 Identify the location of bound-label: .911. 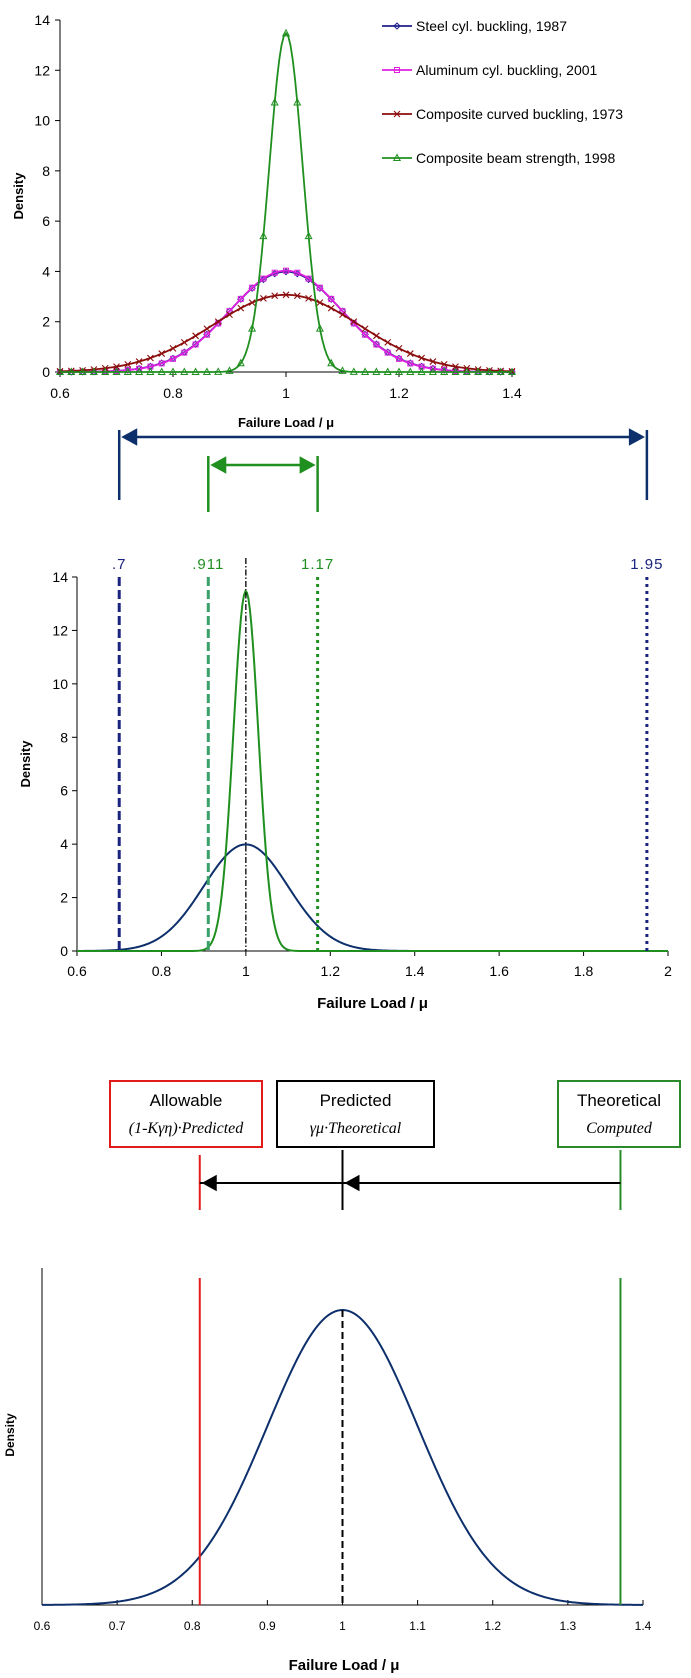
(208, 564).